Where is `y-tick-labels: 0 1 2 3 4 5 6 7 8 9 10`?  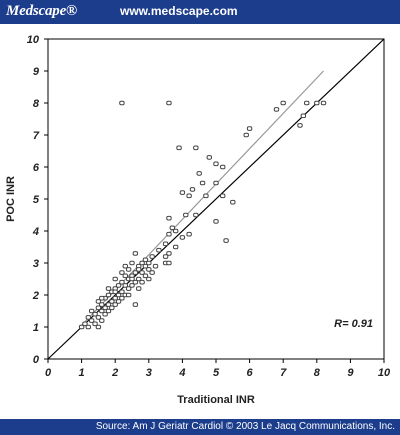 y-tick-labels: 0 1 2 3 4 5 6 7 8 9 10 is located at coordinates (33, 200).